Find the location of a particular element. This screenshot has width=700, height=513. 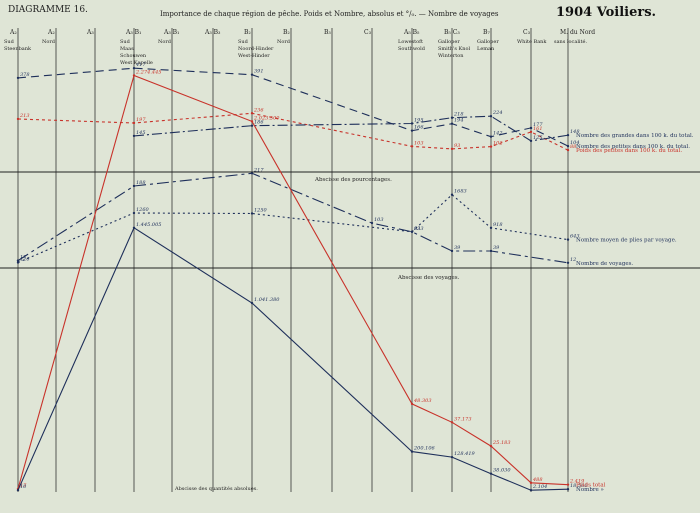

column-subheader: Nord is located at coordinates (165, 42).